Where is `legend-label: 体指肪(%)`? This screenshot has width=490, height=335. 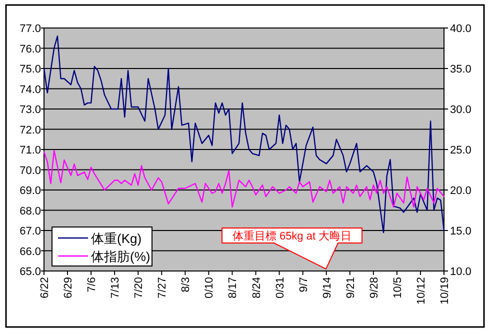 legend-label: 体指肪(%) is located at coordinates (120, 256).